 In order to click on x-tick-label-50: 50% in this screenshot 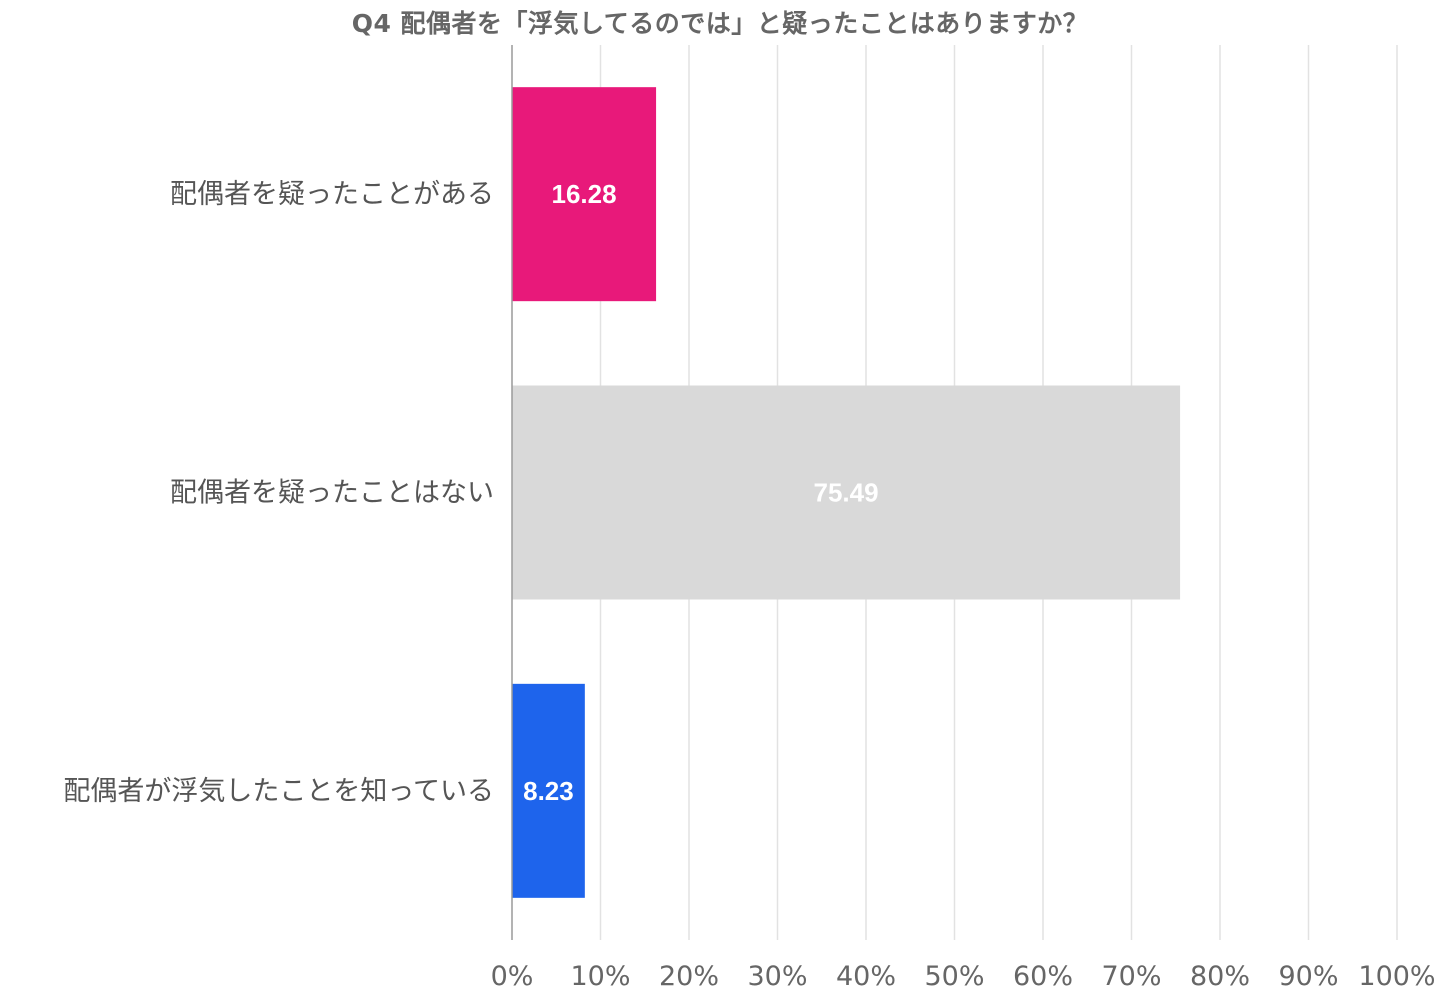, I will do `click(954, 976)`.